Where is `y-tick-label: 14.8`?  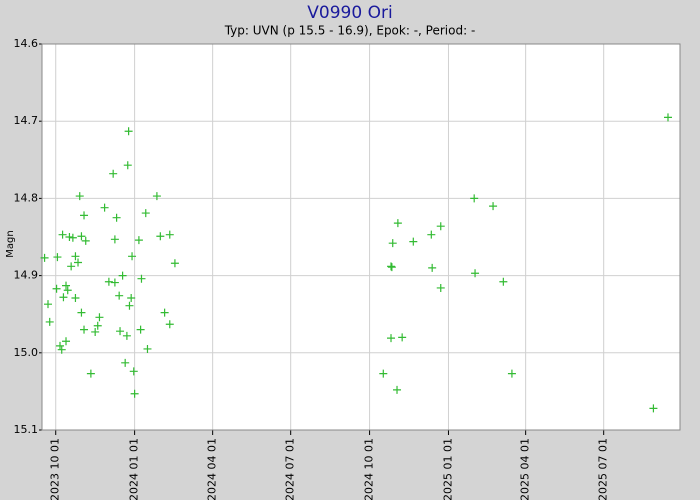
y-tick-label: 14.8 is located at coordinates (26, 197).